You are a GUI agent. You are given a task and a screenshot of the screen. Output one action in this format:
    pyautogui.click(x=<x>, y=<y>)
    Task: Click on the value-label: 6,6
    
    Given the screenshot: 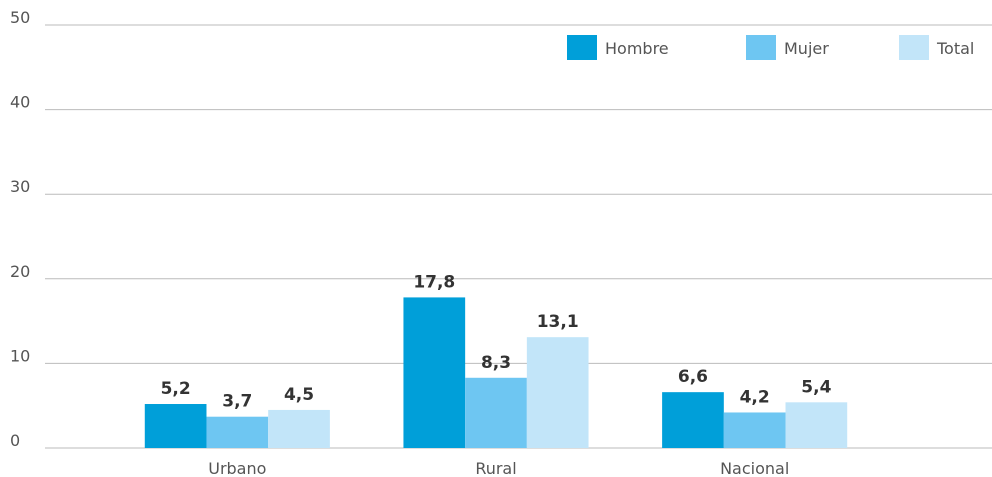 What is the action you would take?
    pyautogui.click(x=693, y=377)
    